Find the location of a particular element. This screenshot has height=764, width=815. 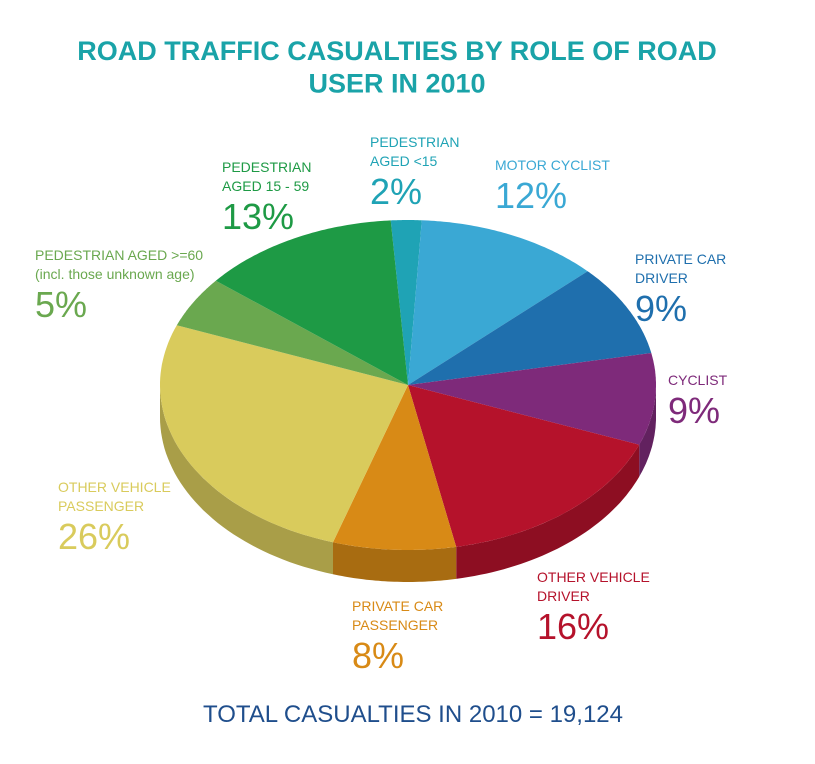

slice-label: OTHER VEHICLE DRIVER is located at coordinates (593, 586).